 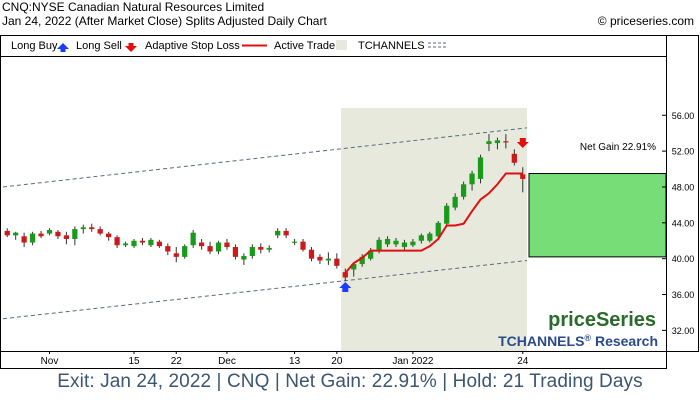 I want to click on y-axis-frame, so click(x=682, y=193).